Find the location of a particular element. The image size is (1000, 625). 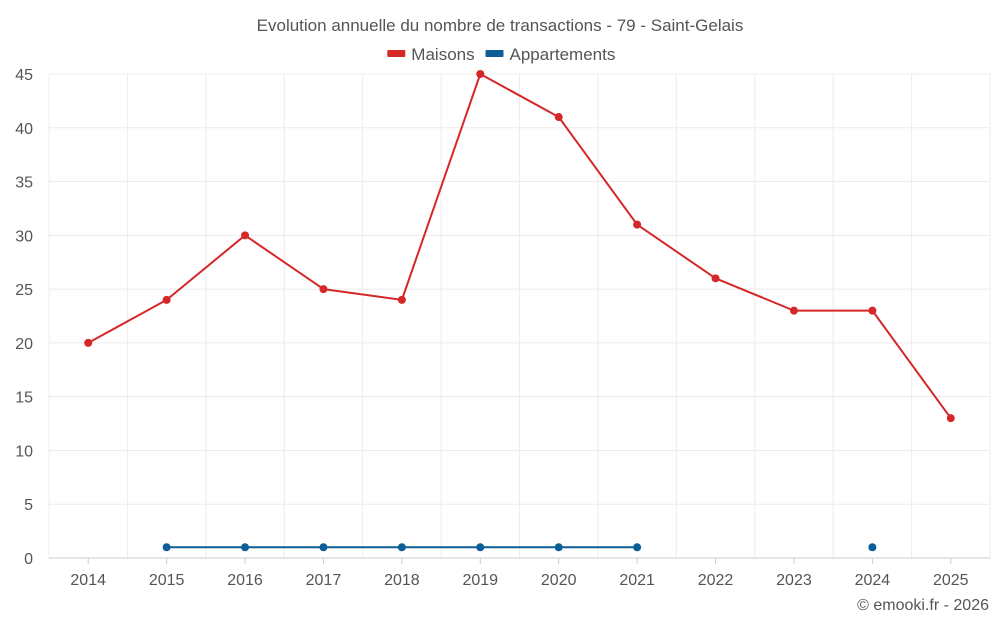

x-tick-label: 2020 is located at coordinates (559, 580).